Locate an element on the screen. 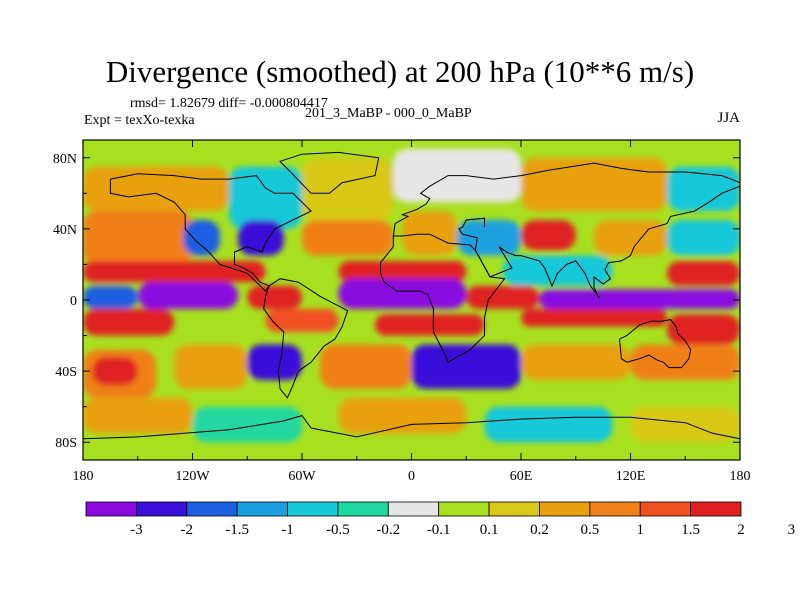 Image resolution: width=800 pixels, height=600 pixels. rmsd-label: rmsd= 1.82679 diff= -0.000804417 is located at coordinates (229, 103).